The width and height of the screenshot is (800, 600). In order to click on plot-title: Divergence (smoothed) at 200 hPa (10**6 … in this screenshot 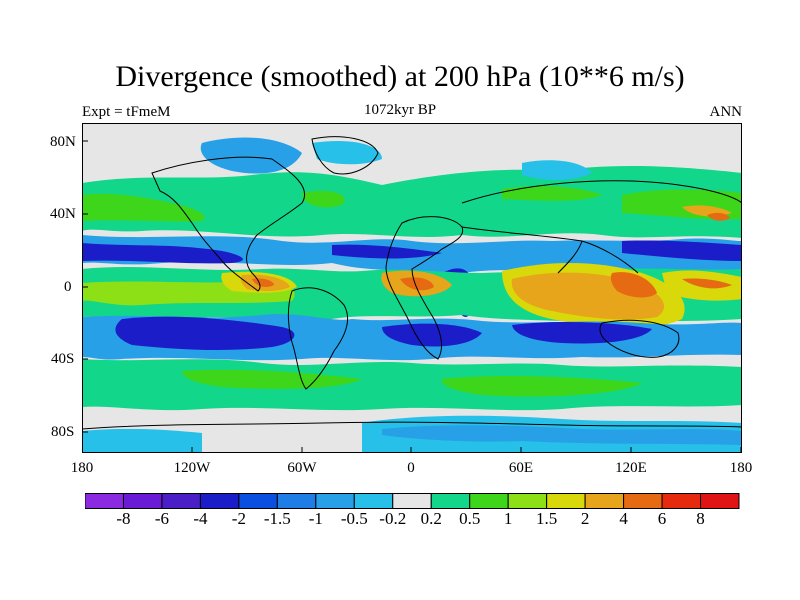, I will do `click(400, 76)`.